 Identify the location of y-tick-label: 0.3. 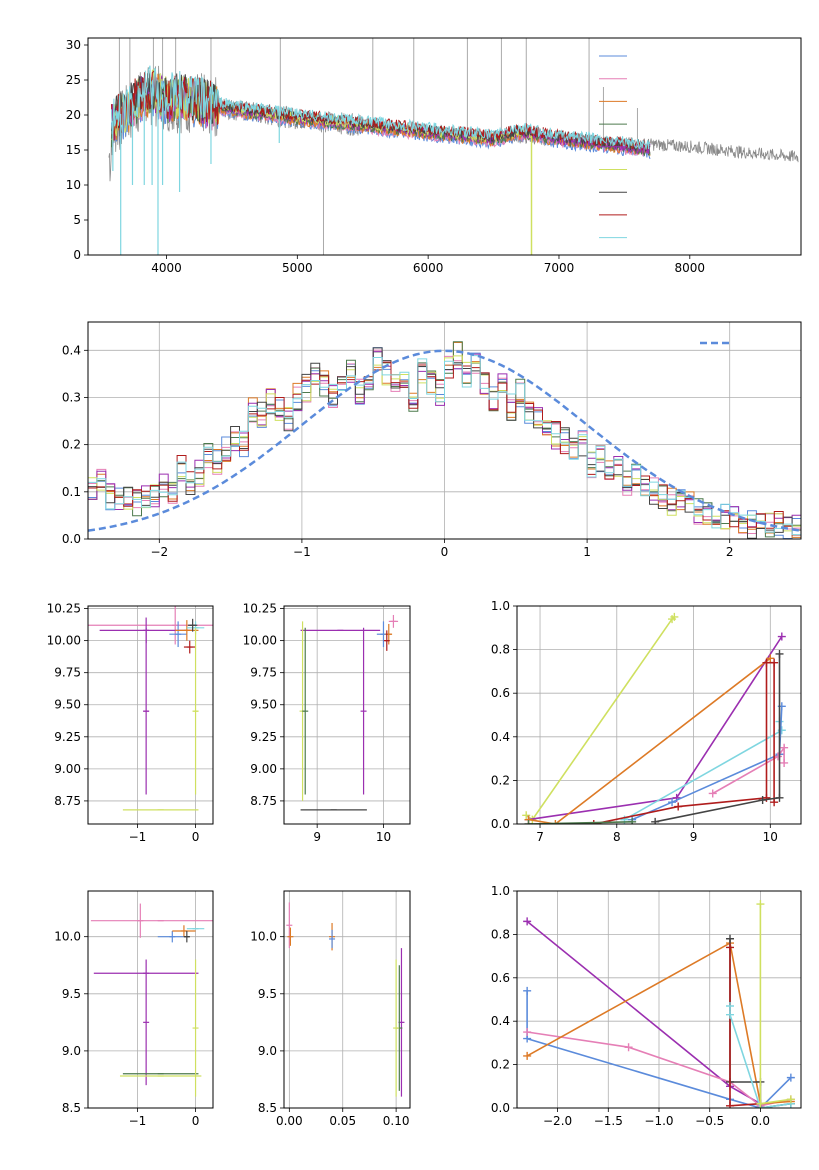
(71, 397).